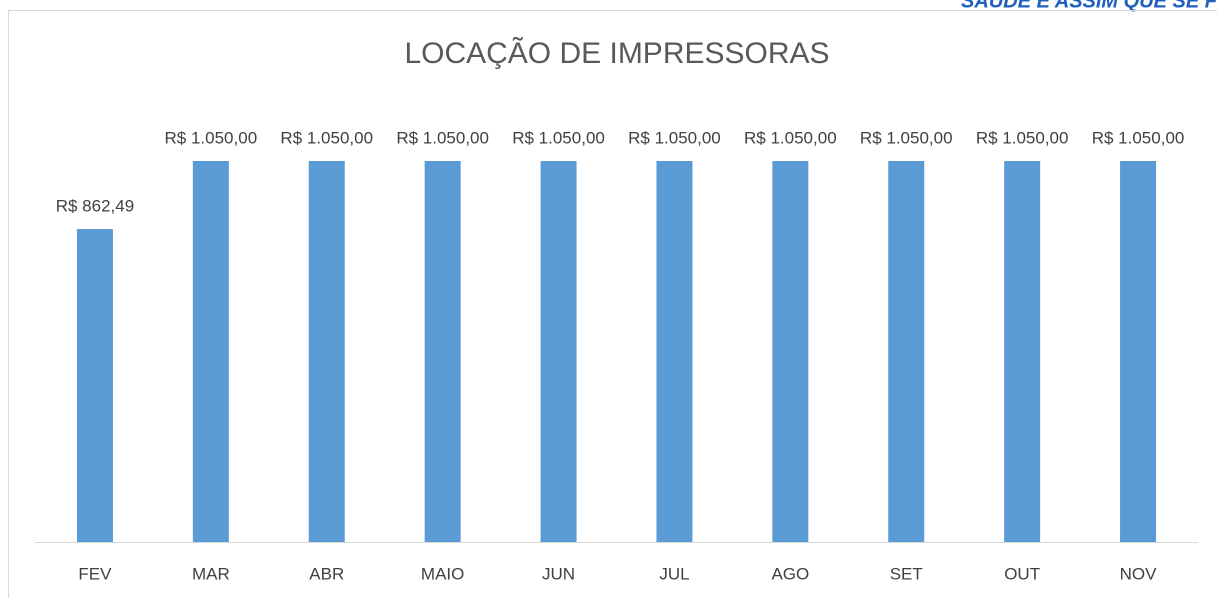  What do you see at coordinates (616, 53) in the screenshot?
I see `chart-title: LOCAÇÃO DE IMPRESSORAS` at bounding box center [616, 53].